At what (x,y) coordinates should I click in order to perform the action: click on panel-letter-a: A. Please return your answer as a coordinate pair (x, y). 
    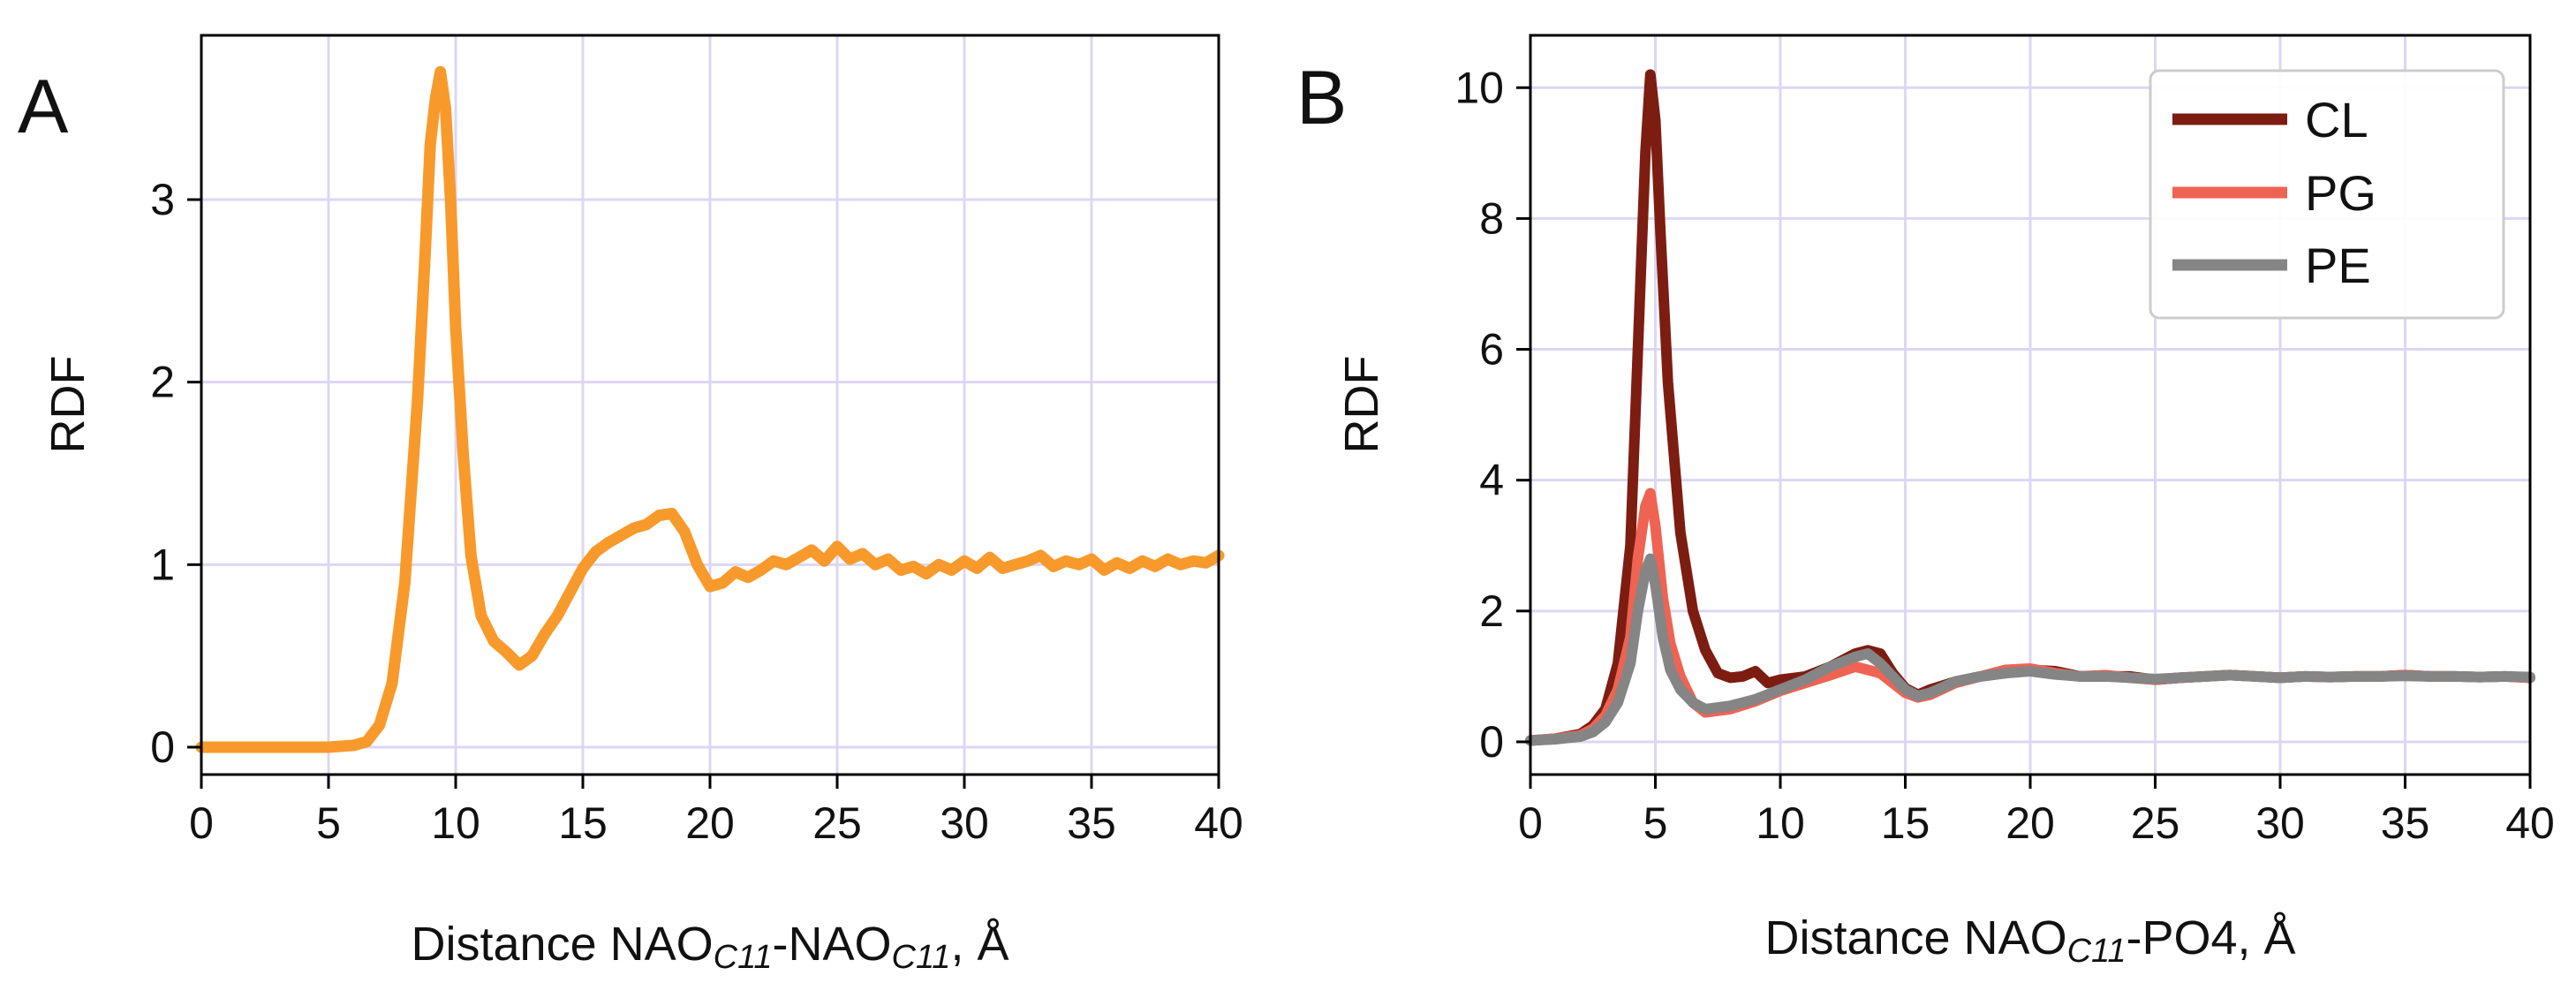
    Looking at the image, I should click on (43, 106).